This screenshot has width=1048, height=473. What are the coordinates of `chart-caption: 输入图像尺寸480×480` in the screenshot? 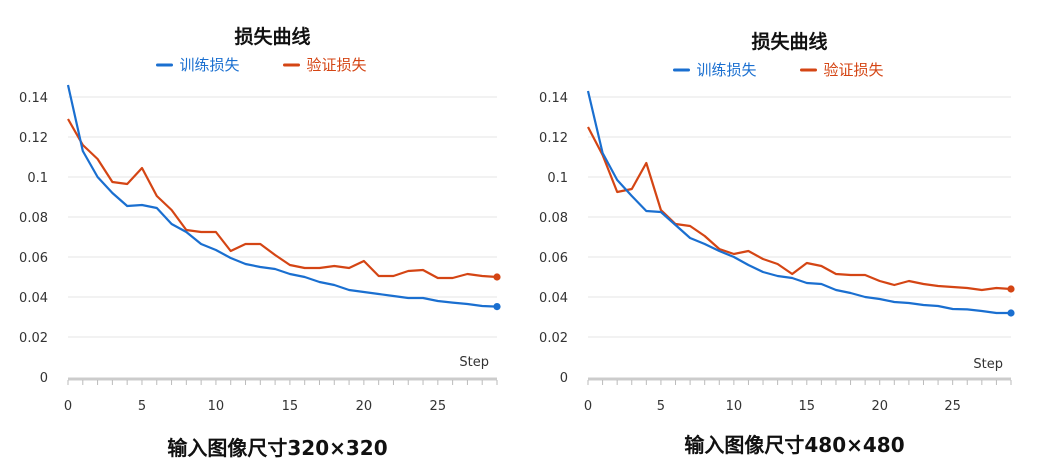 It's located at (794, 445).